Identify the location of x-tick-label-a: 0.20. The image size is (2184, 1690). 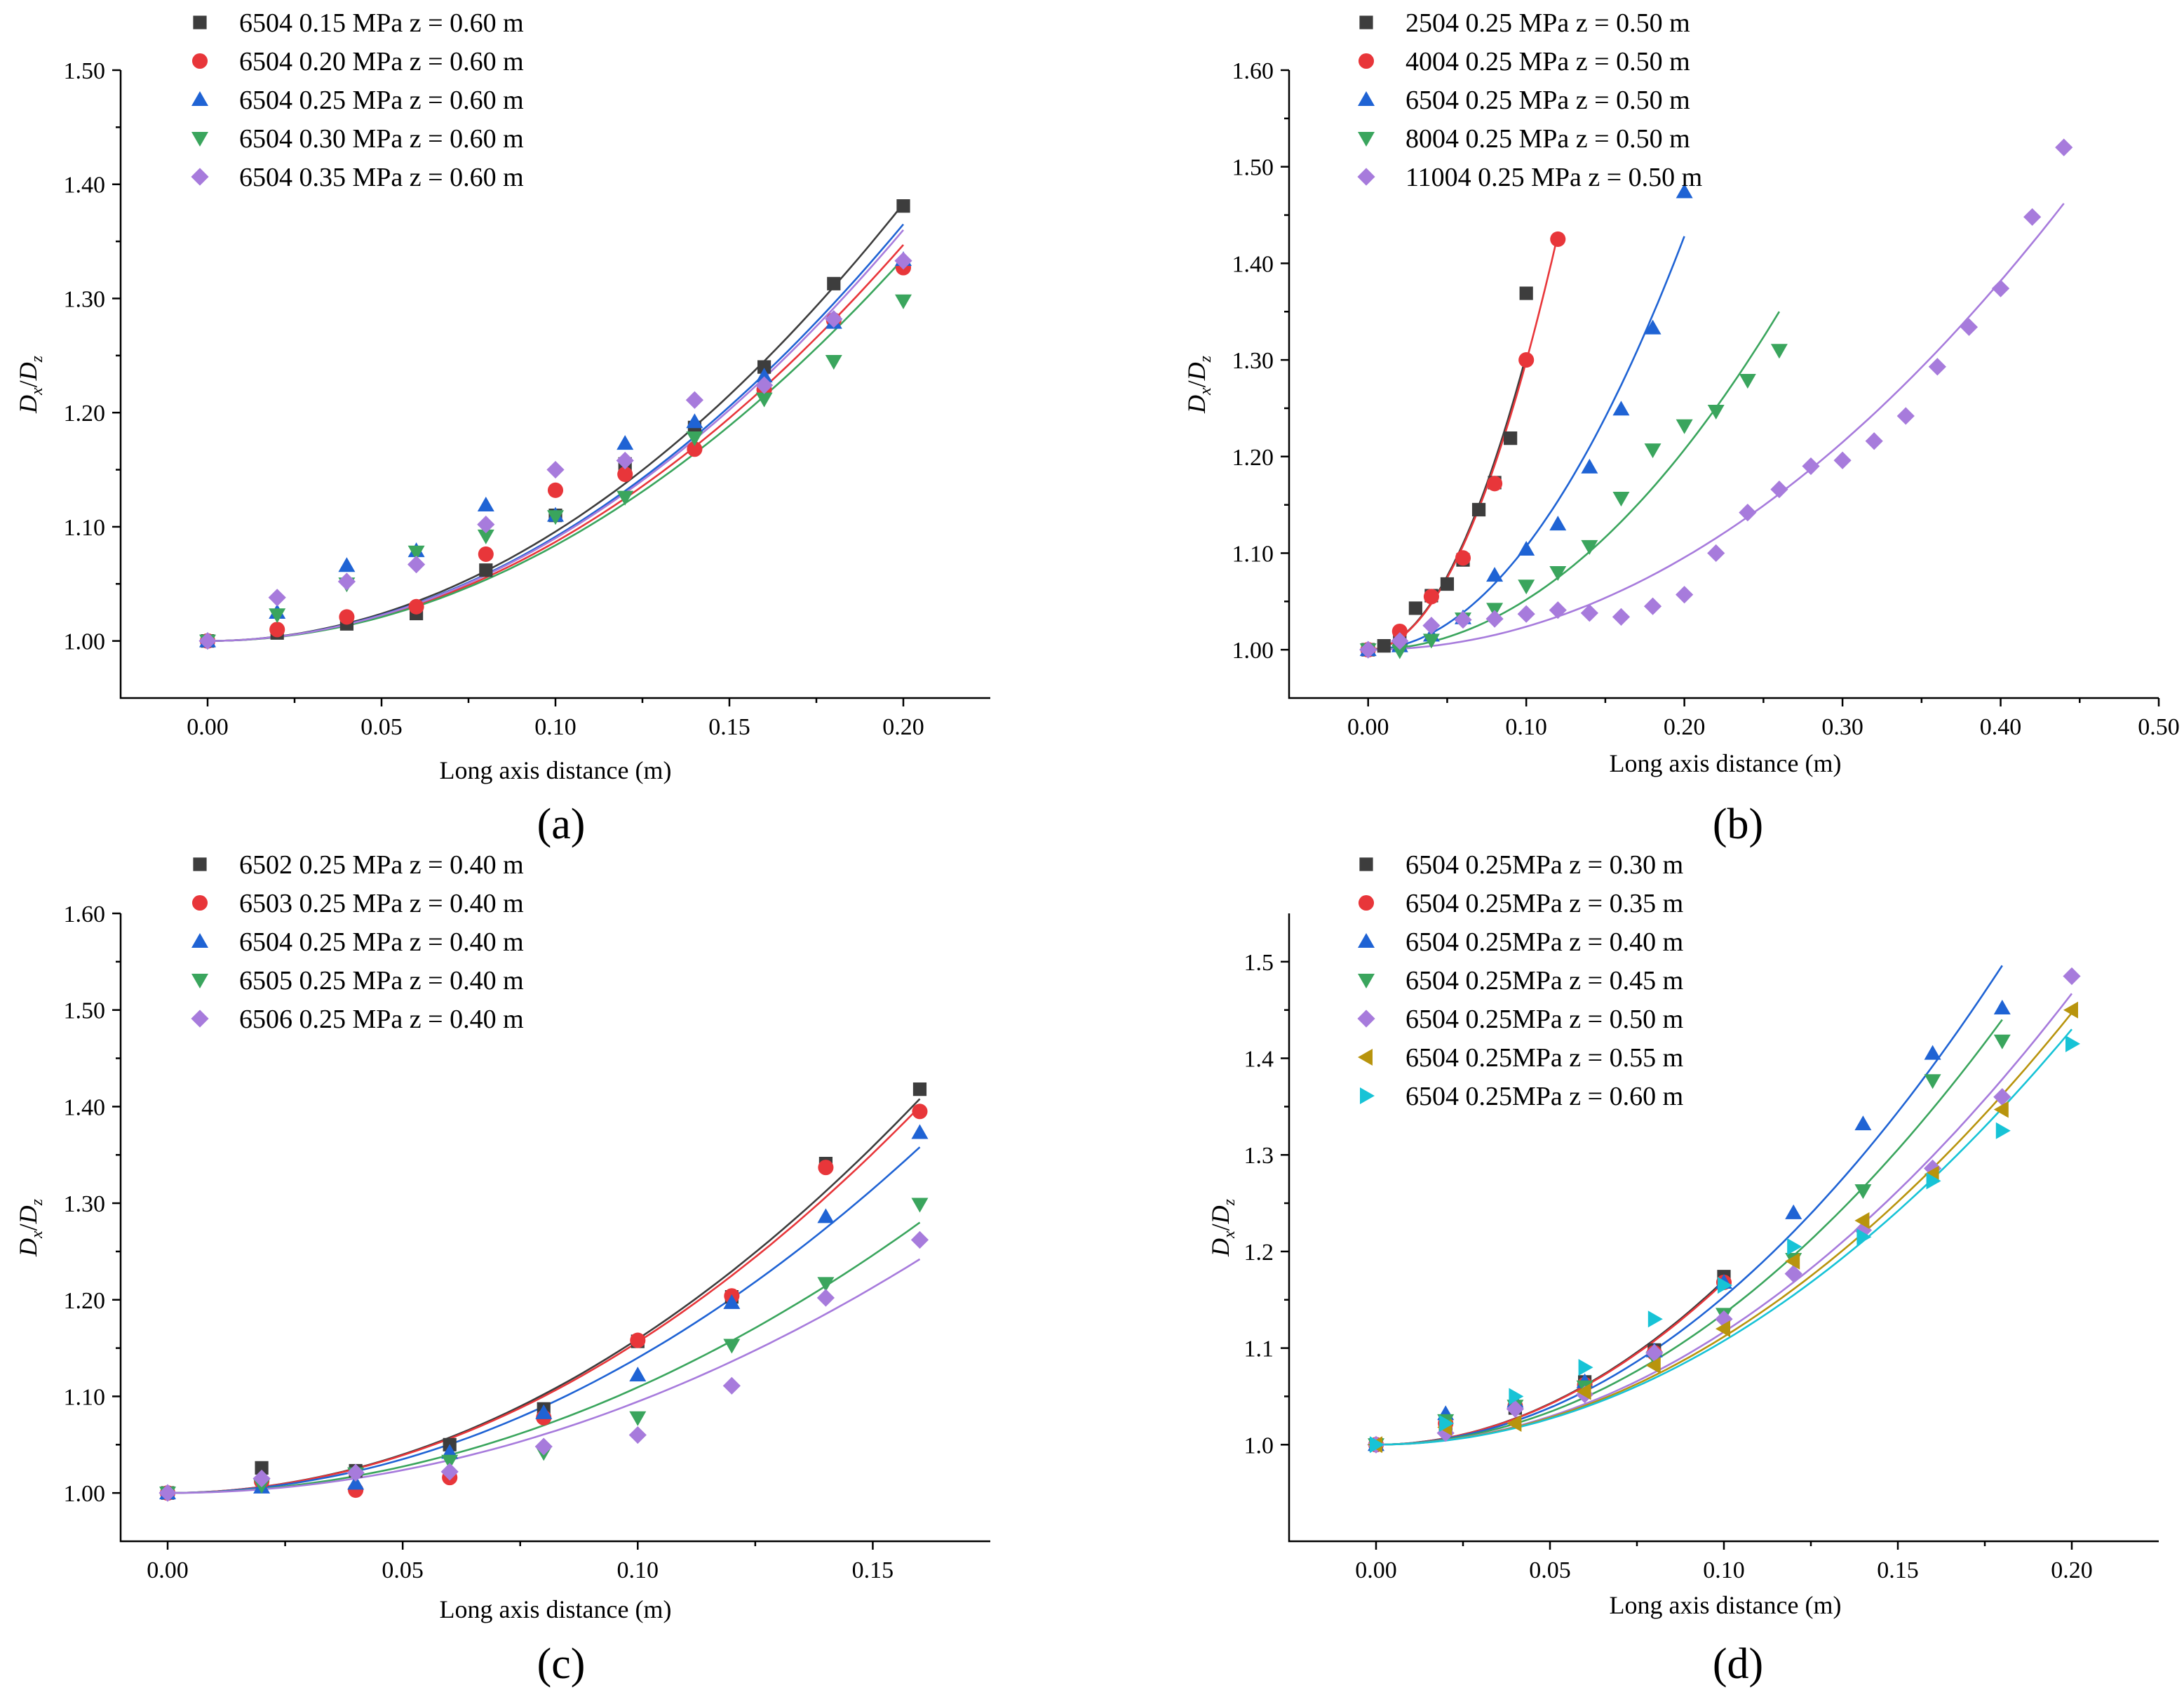
(903, 727).